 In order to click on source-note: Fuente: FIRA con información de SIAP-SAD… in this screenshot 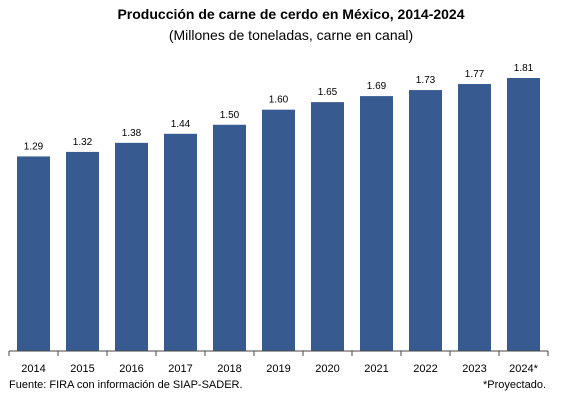, I will do `click(126, 385)`.